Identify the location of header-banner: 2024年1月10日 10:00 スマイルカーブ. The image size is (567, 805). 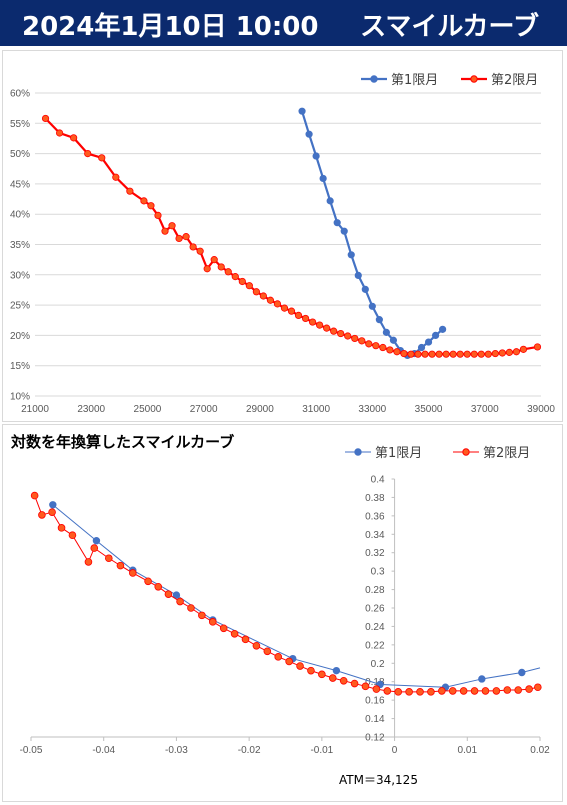
(283, 23).